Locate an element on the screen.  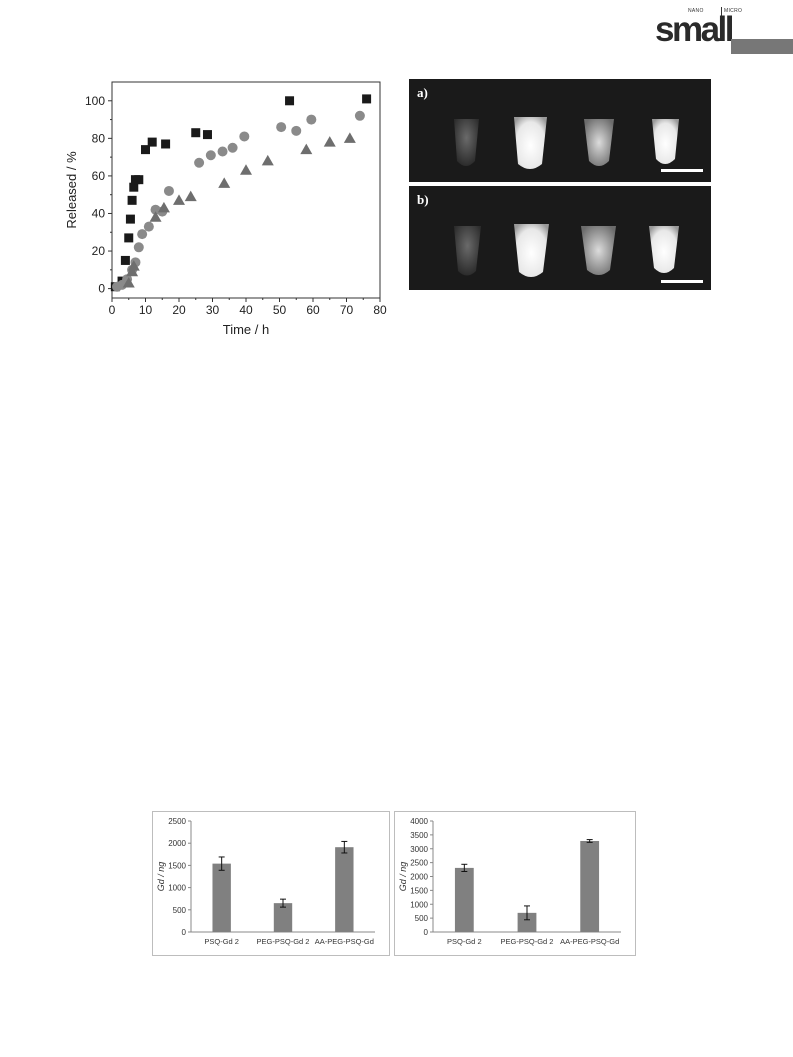
plot-frame is located at coordinates (246, 190).